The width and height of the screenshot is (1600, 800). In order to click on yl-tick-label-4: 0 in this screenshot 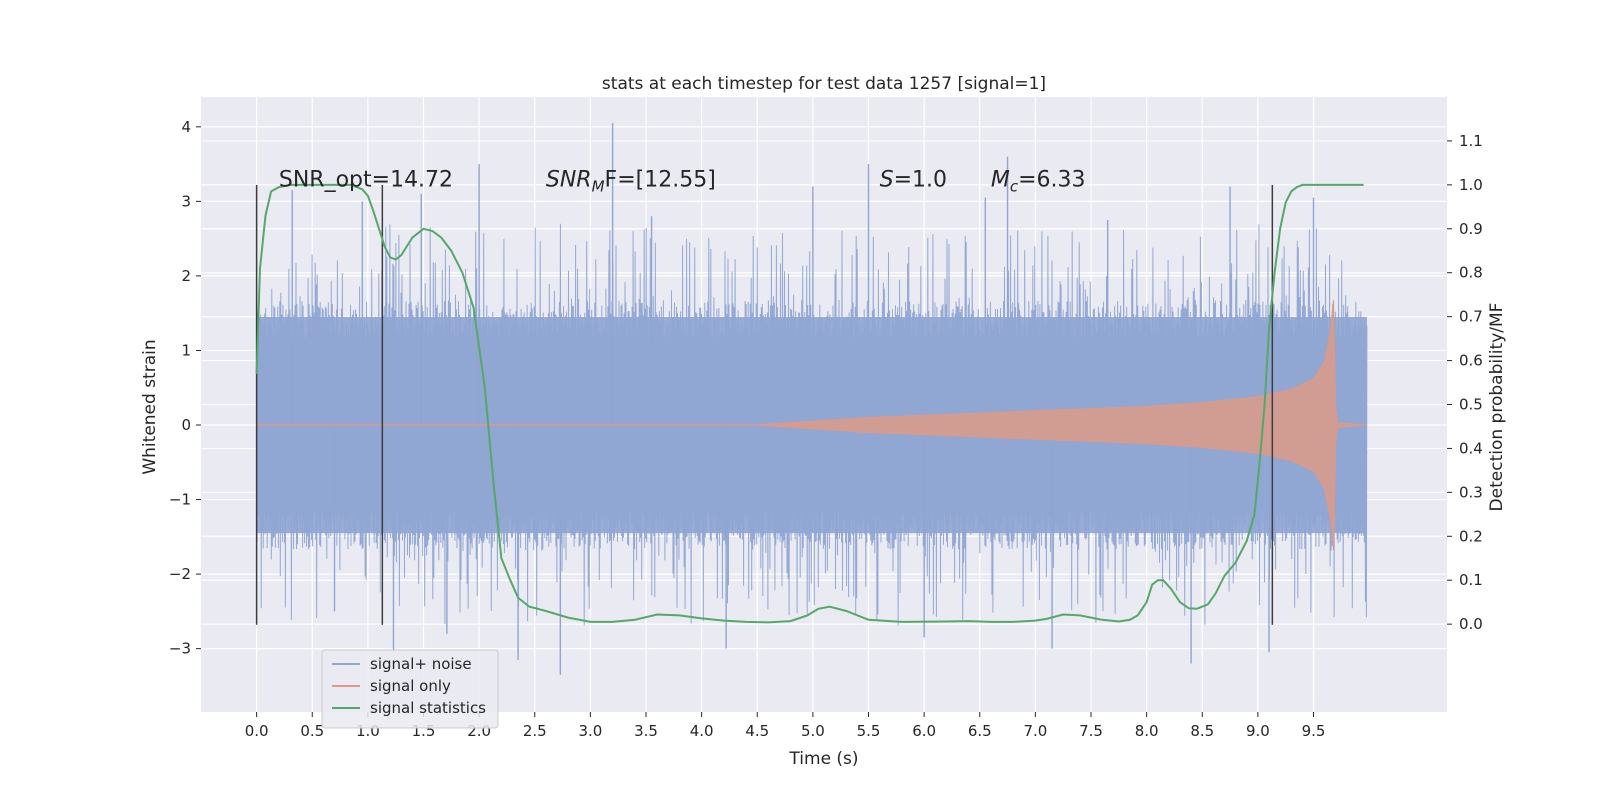, I will do `click(186, 425)`.